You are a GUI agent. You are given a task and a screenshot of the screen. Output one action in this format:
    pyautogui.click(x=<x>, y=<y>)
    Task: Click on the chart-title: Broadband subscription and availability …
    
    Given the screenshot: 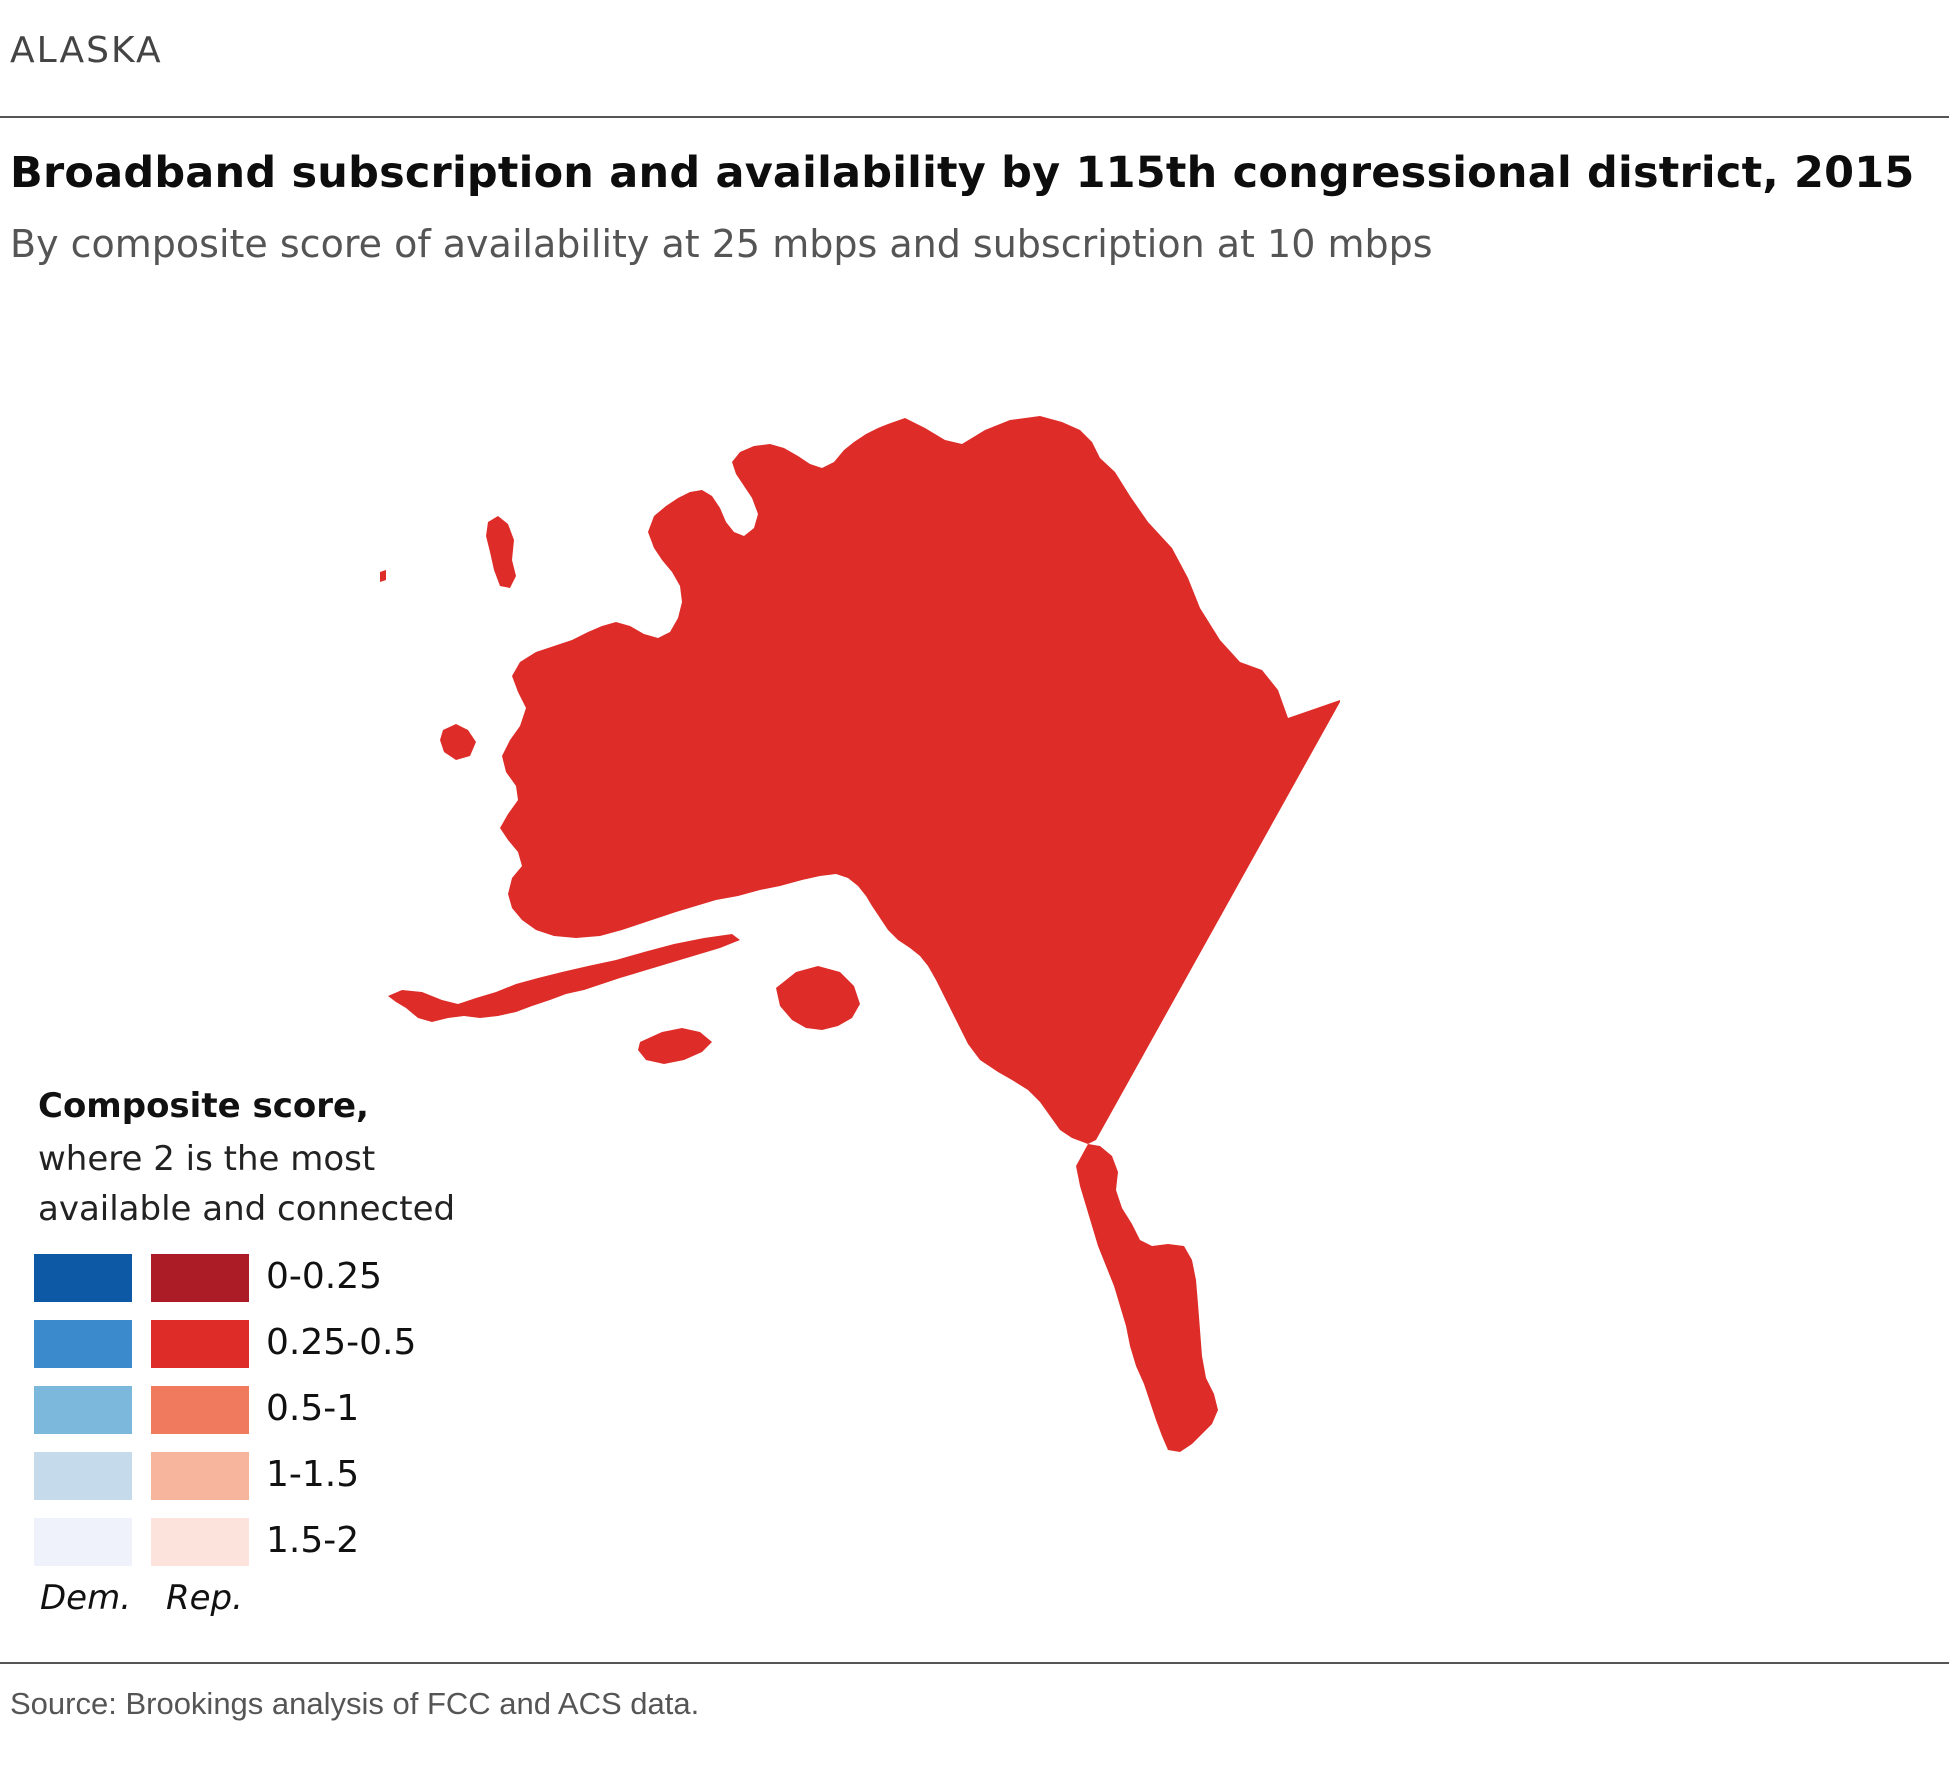 What is the action you would take?
    pyautogui.click(x=962, y=173)
    